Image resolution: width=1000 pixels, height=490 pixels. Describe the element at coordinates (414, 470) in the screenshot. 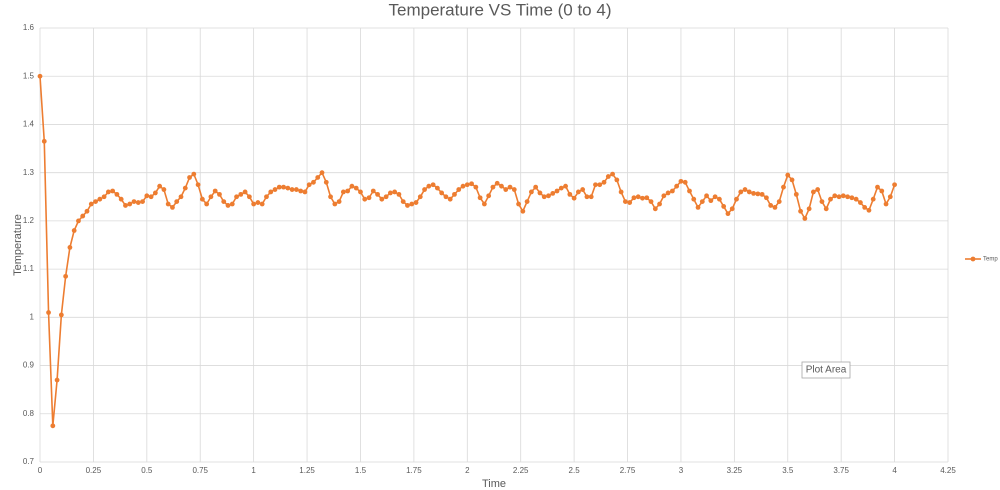

I see `x-tick-label: 1.75` at that location.